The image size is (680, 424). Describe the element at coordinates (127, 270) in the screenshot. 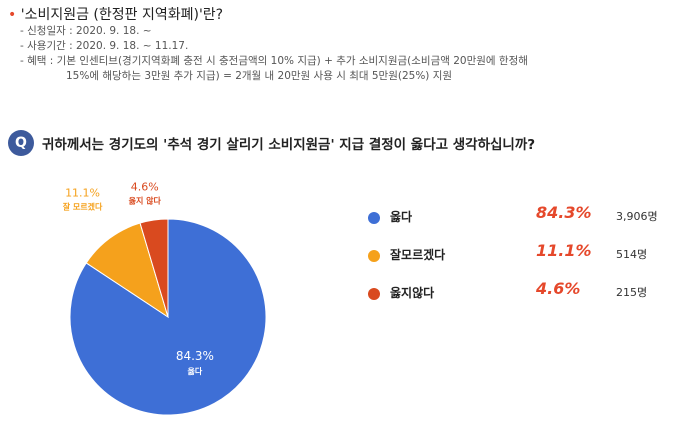

I see `pie-slice-unsure` at that location.